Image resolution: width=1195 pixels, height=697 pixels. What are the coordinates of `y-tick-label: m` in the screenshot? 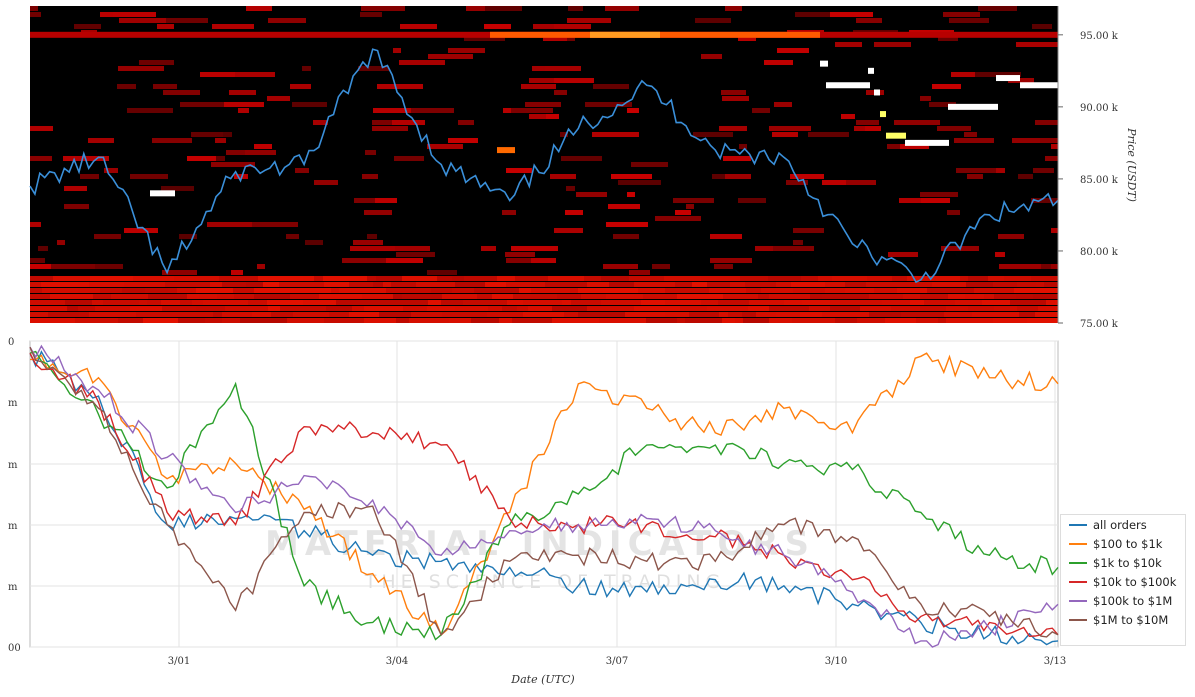 It's located at (13, 526).